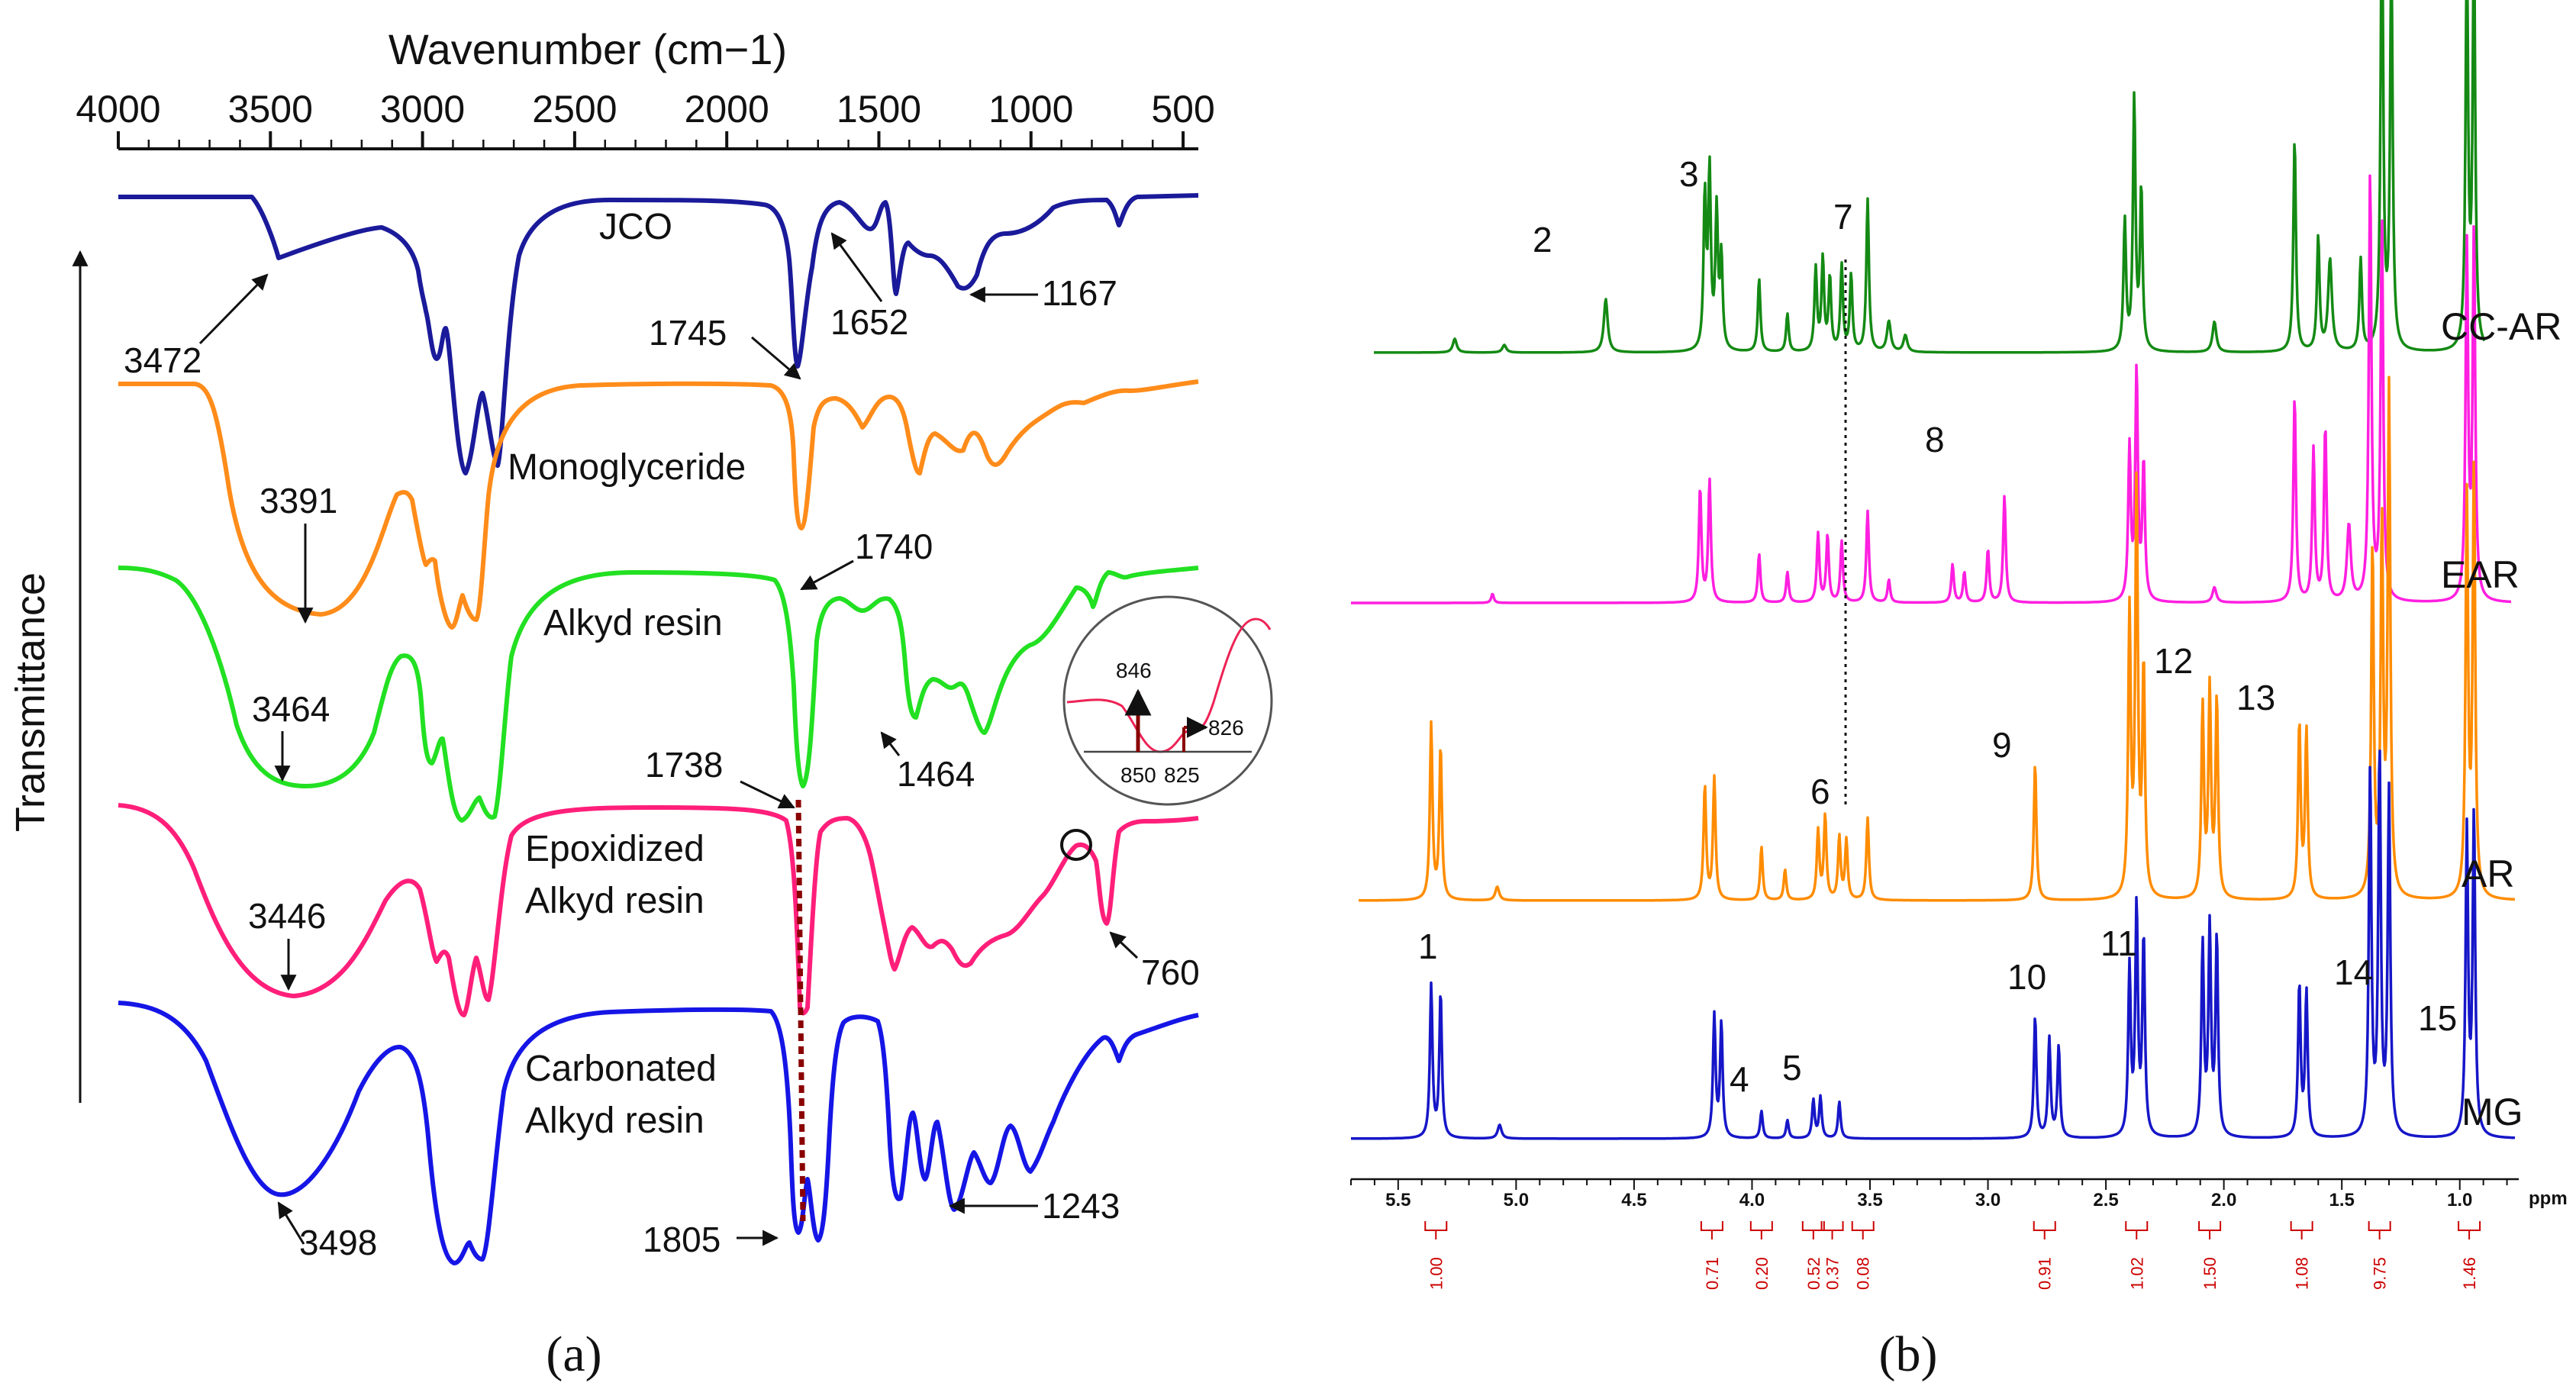  Describe the element at coordinates (287, 916) in the screenshot. I see `annotation-3446: 3446` at that location.